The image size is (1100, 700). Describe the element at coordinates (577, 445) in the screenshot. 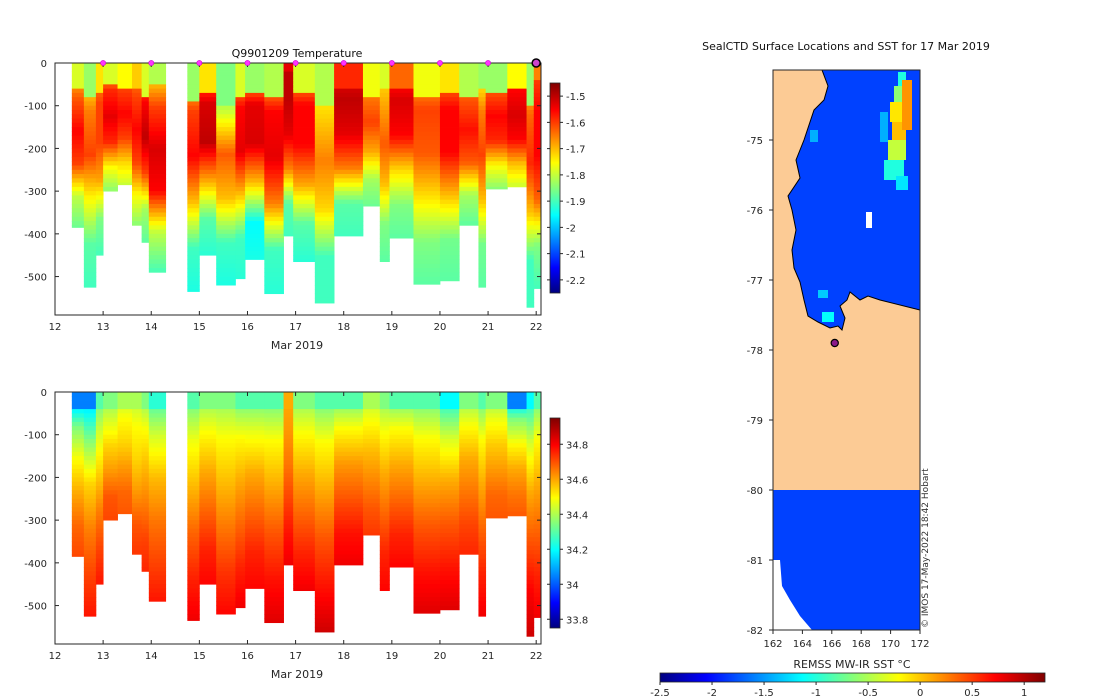

I see `colorbar-tick-label: 34.8` at that location.